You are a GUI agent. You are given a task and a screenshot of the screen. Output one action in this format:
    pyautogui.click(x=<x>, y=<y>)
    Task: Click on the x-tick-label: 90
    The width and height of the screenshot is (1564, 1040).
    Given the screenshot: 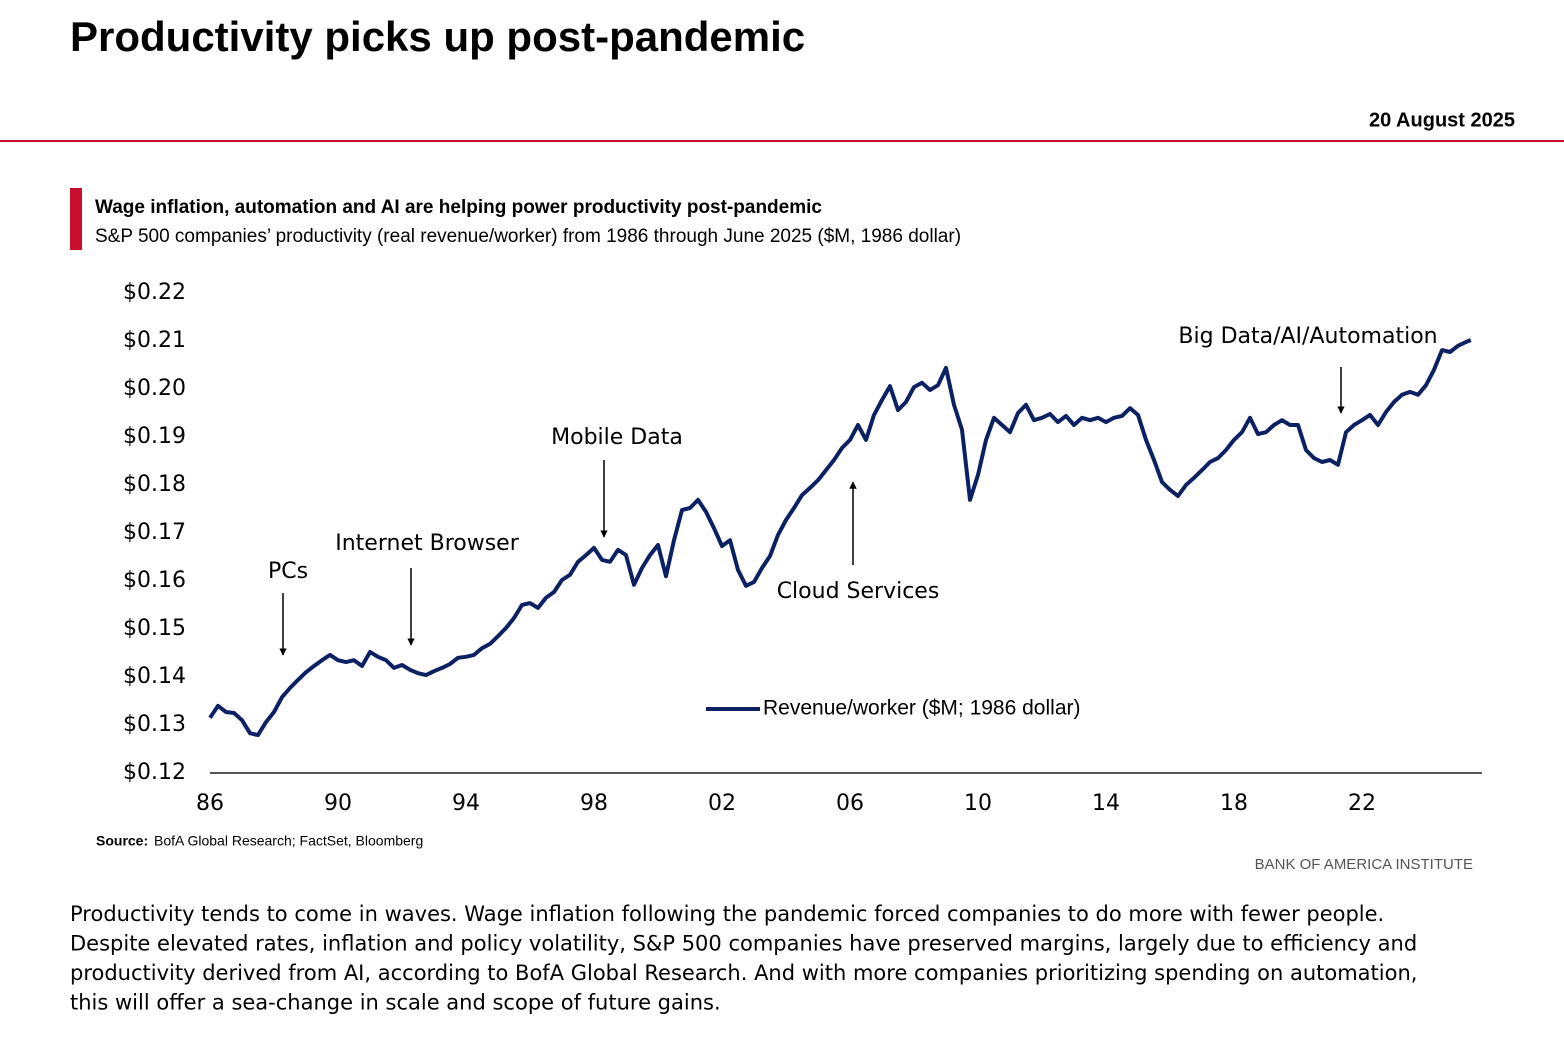 What is the action you would take?
    pyautogui.click(x=338, y=803)
    